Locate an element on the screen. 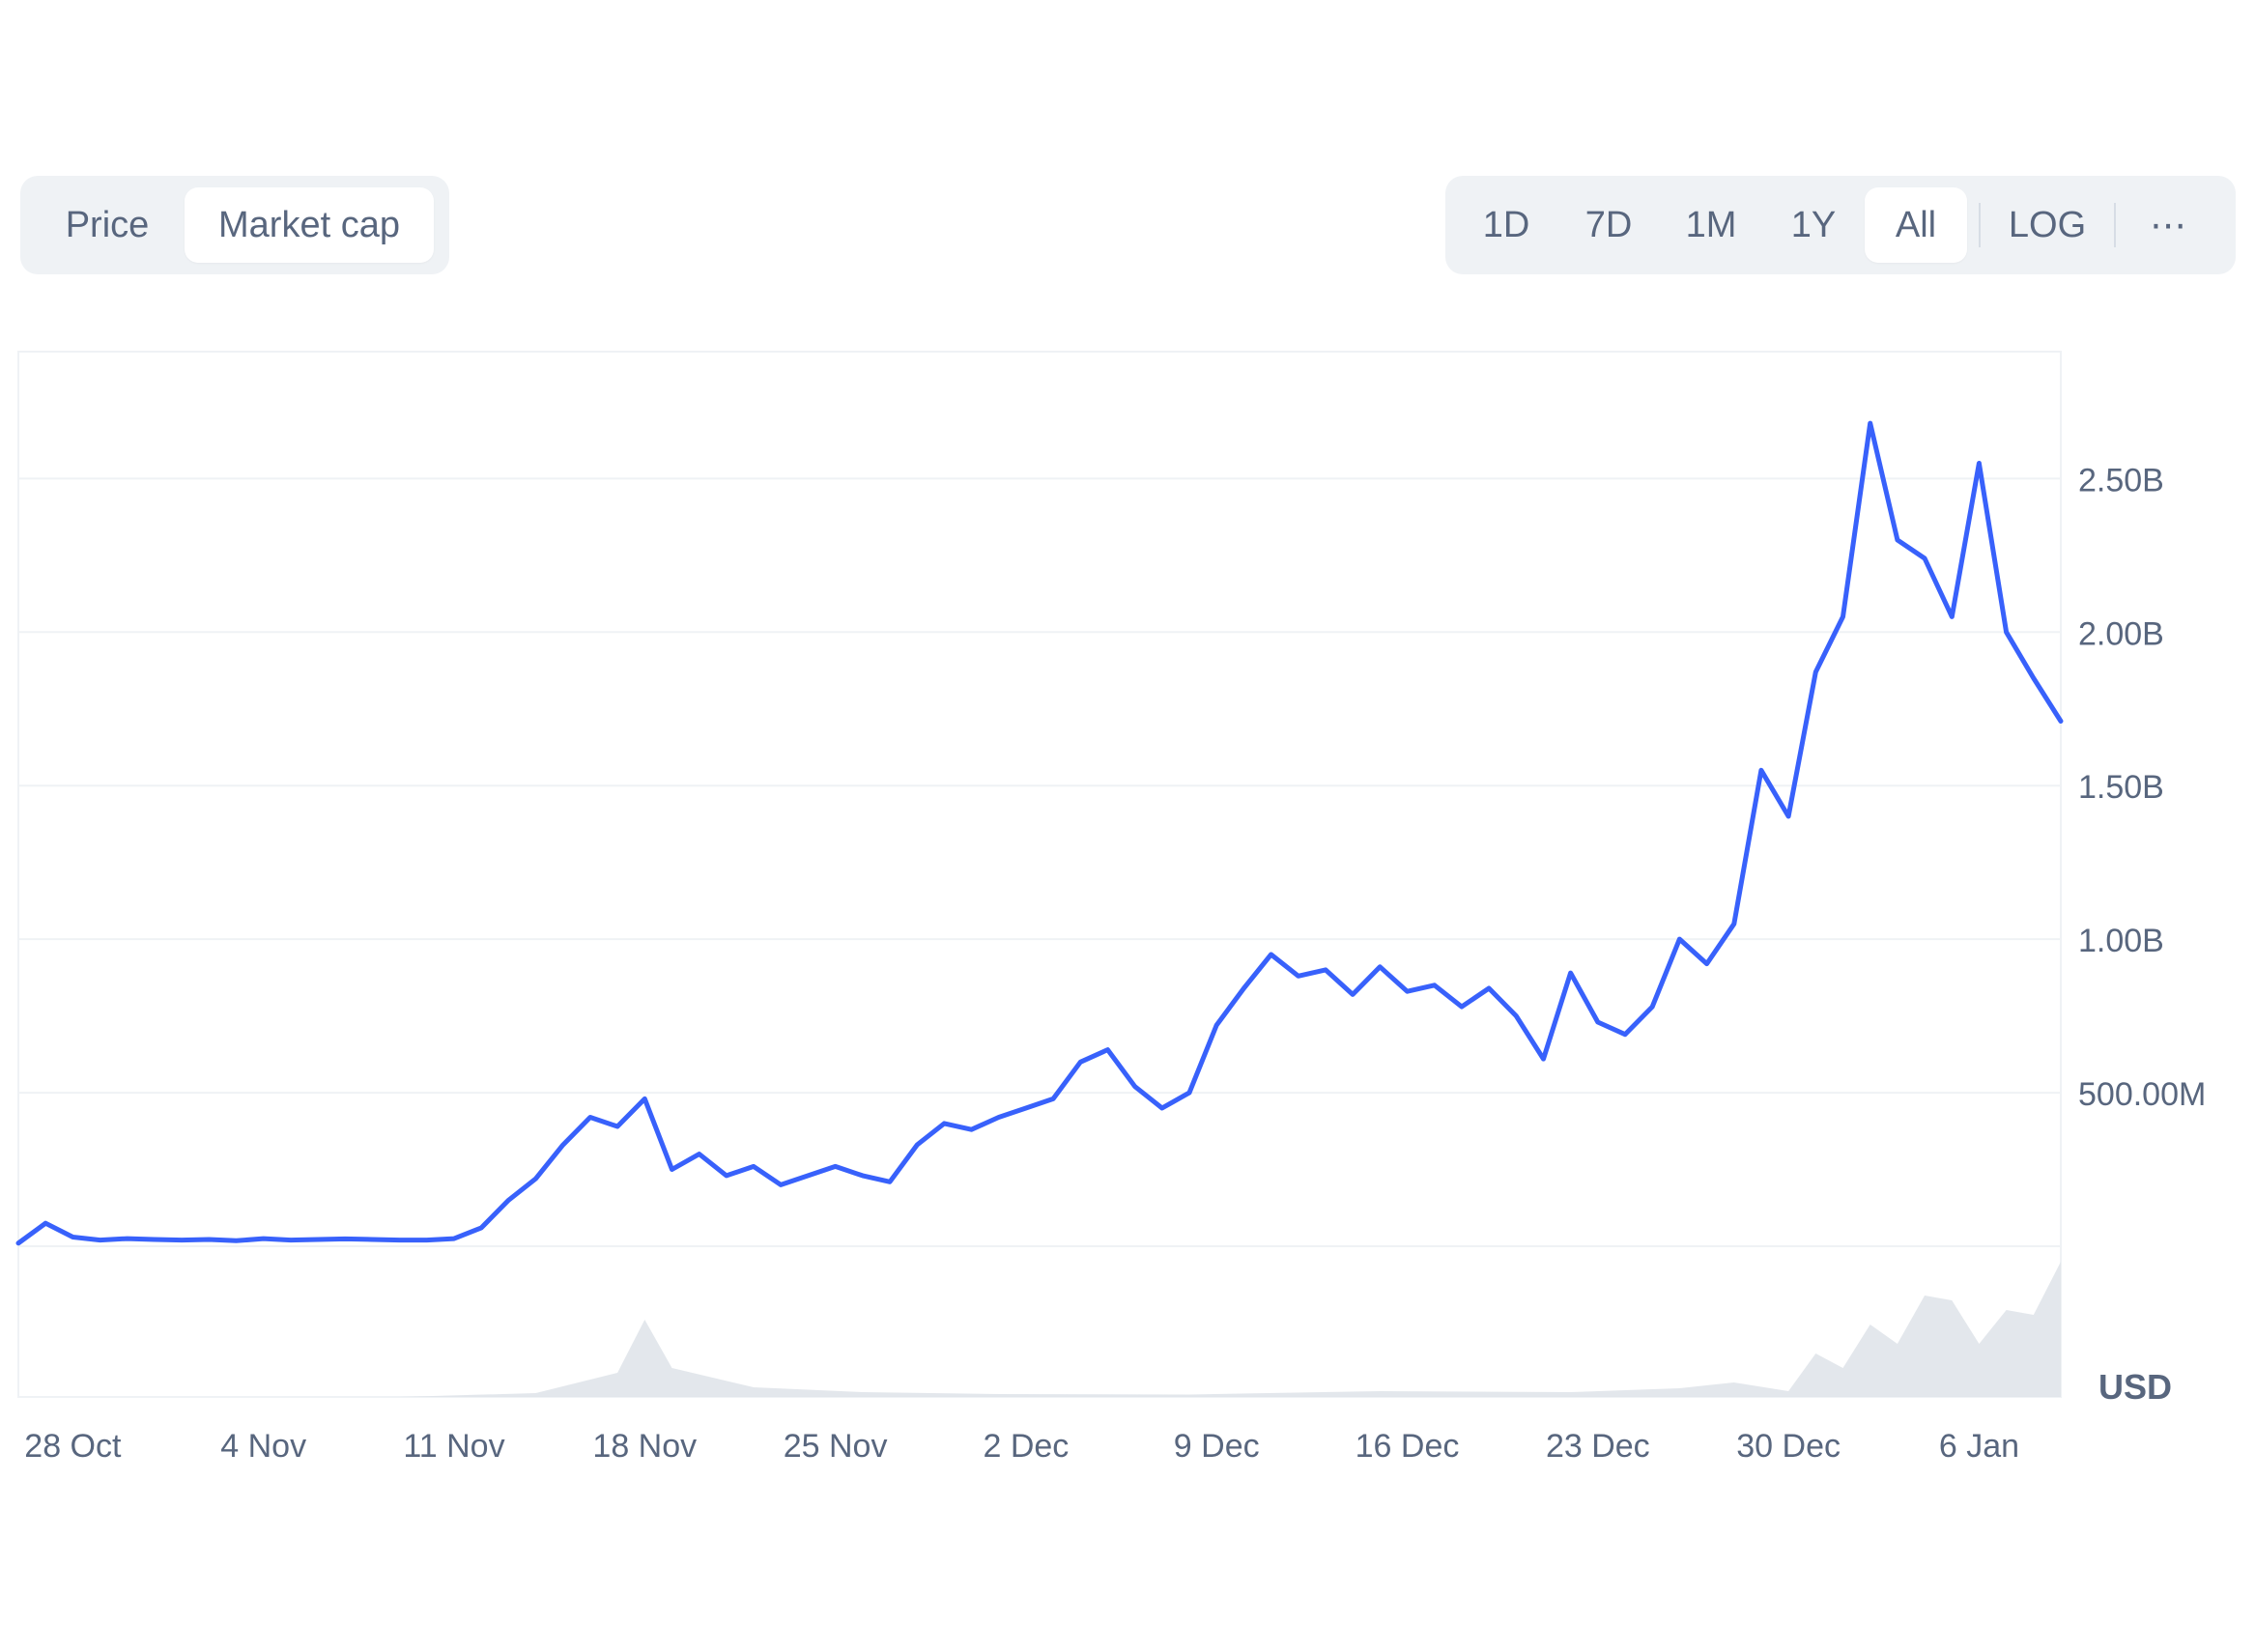  range-7d-tab: 7D is located at coordinates (1608, 224).